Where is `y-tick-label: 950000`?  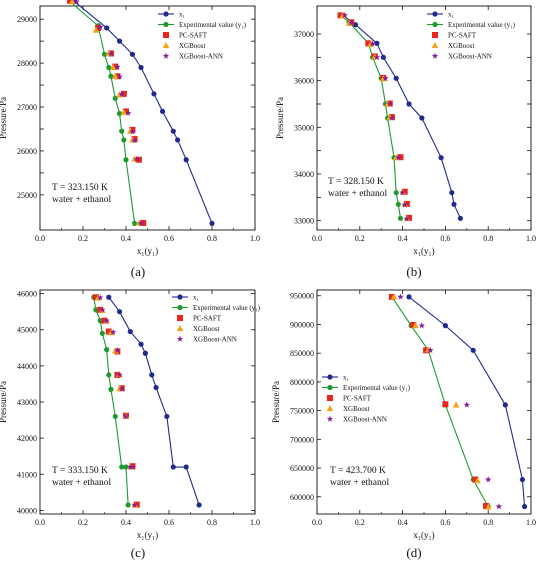
y-tick-label: 950000 is located at coordinates (302, 296).